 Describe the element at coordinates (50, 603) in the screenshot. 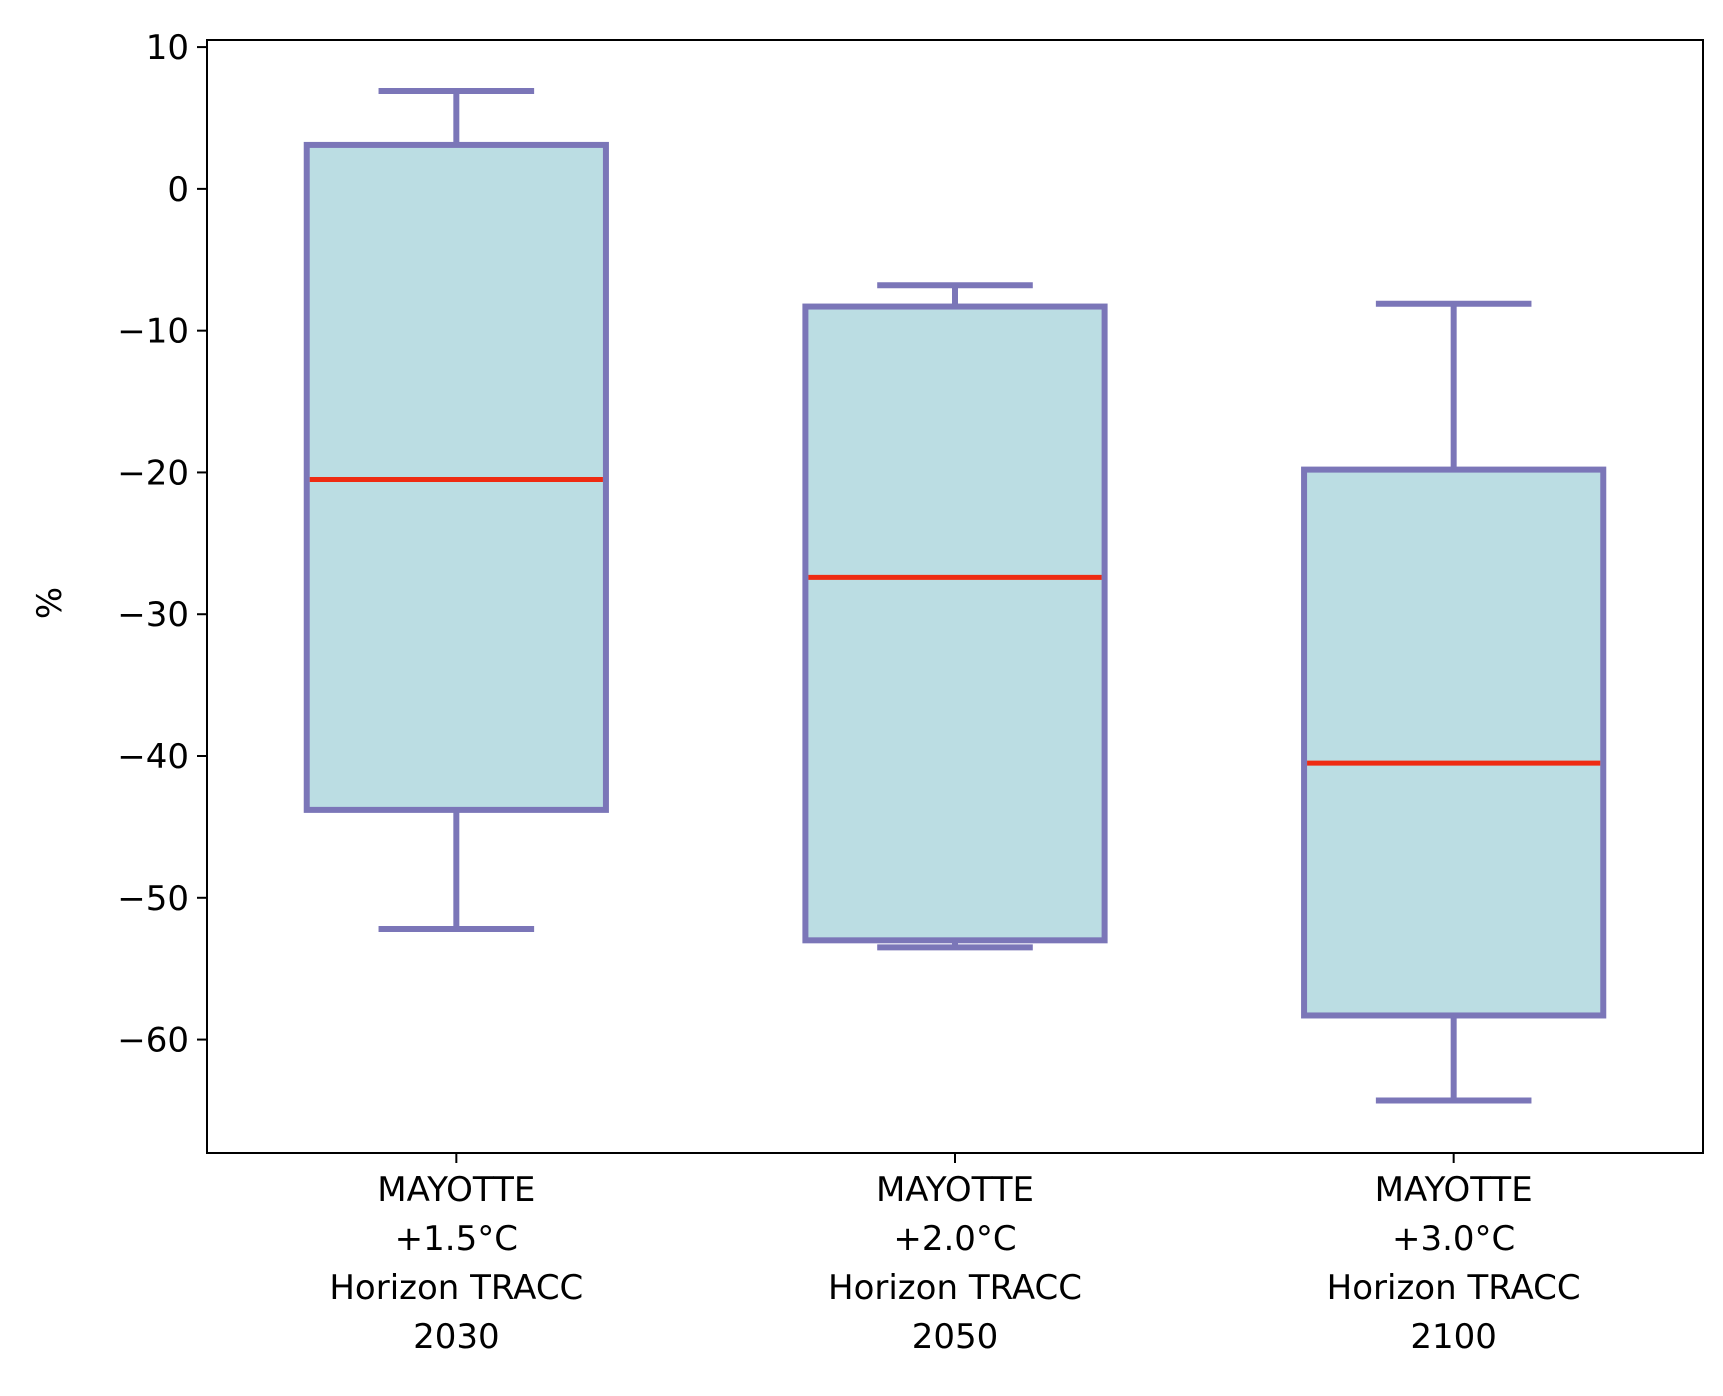

I see `y-axis-title: %` at that location.